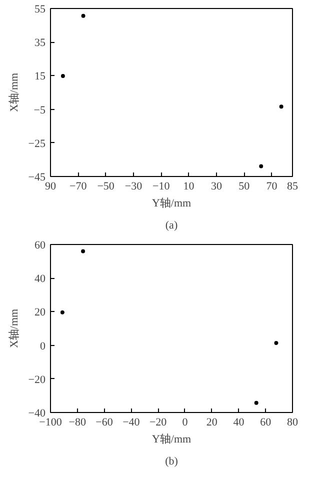 This screenshot has width=324, height=480. What do you see at coordinates (189, 186) in the screenshot?
I see `x-tick-label: 10` at bounding box center [189, 186].